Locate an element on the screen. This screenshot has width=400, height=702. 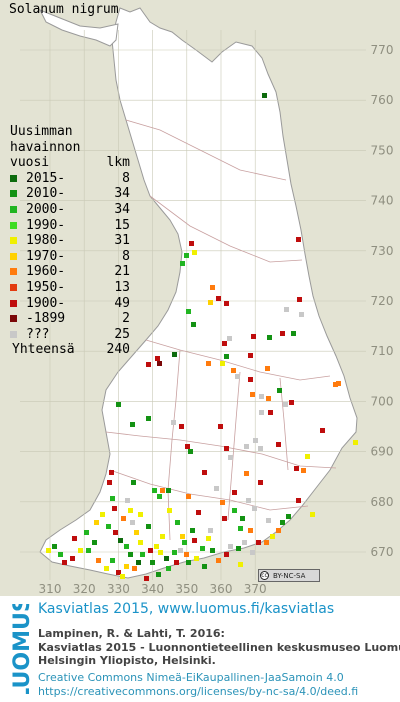
legend-period: 1950- is located at coordinates (46, 287).